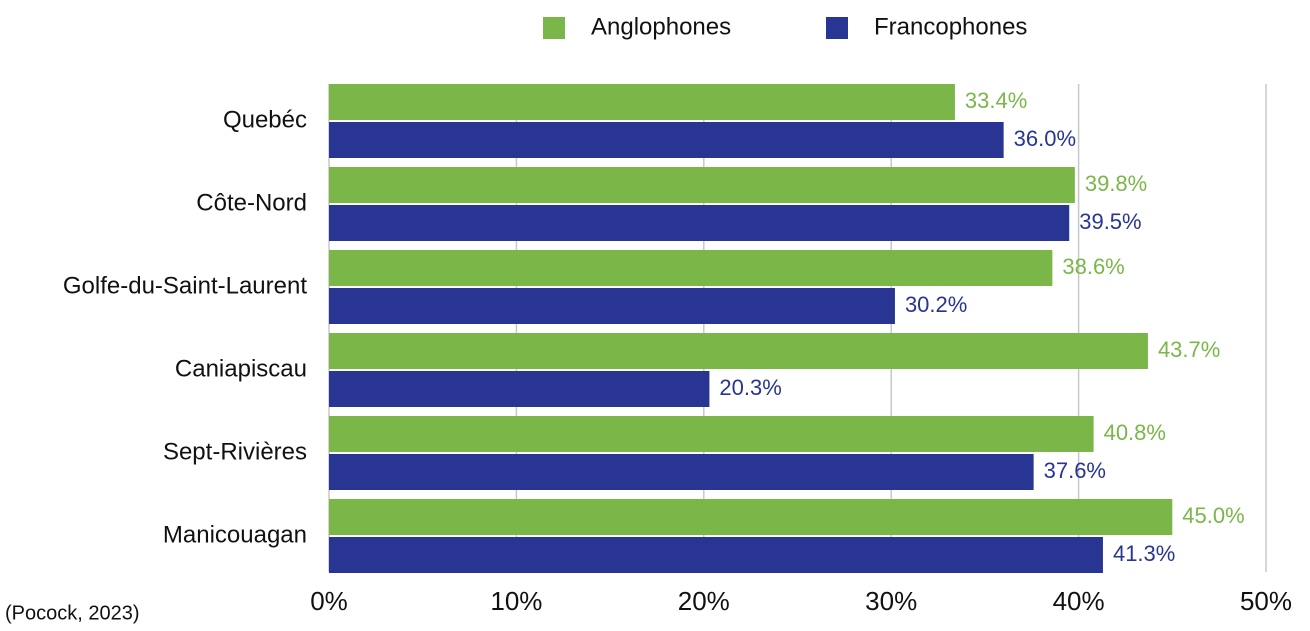 The width and height of the screenshot is (1310, 631). What do you see at coordinates (1135, 432) in the screenshot?
I see `value-label: 40.8%` at bounding box center [1135, 432].